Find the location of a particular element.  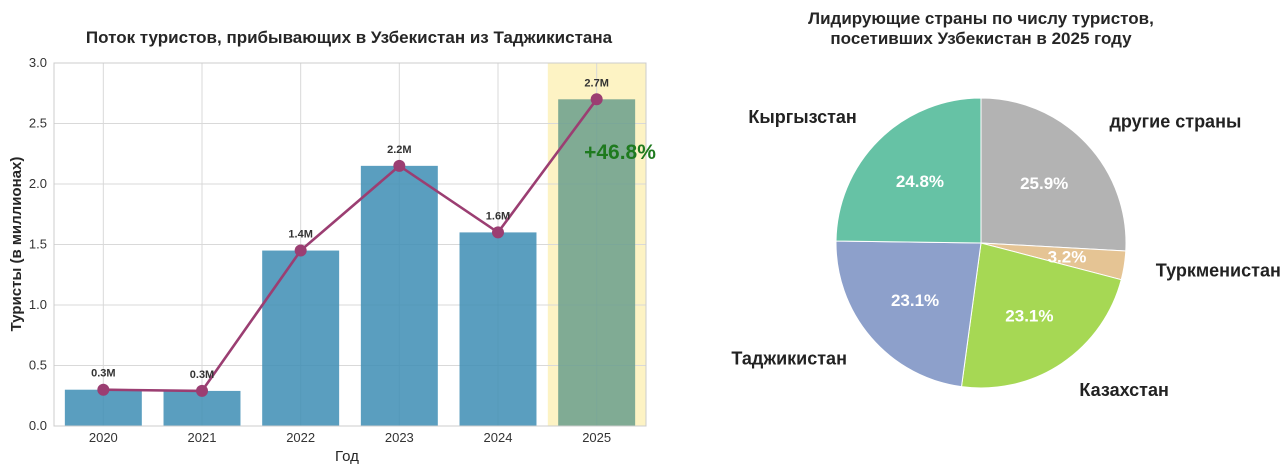

line-marker-2022 is located at coordinates (300, 250).